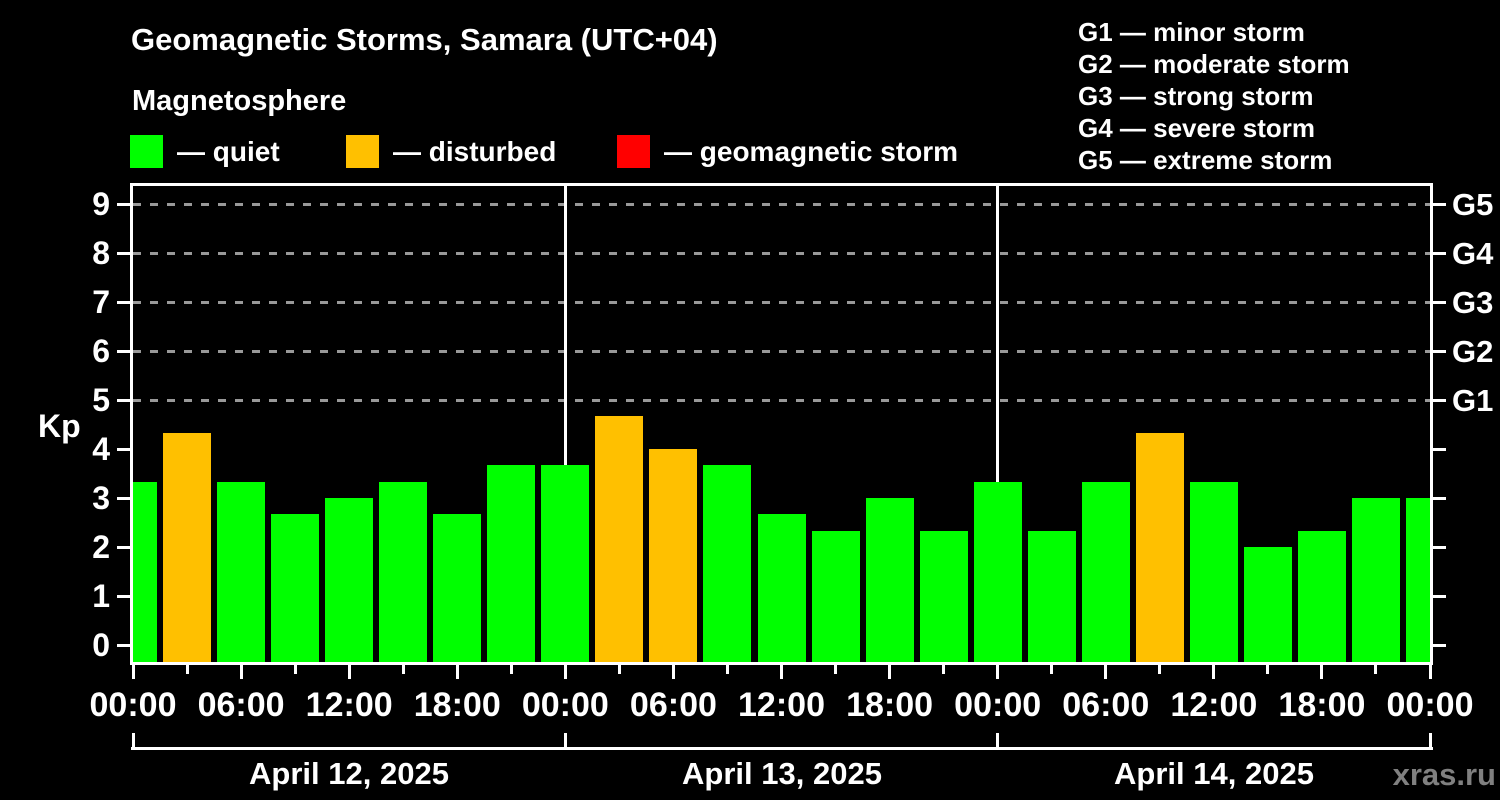 This screenshot has height=800, width=1500. Describe the element at coordinates (781, 670) in the screenshot. I see `x-tick-36h` at that location.